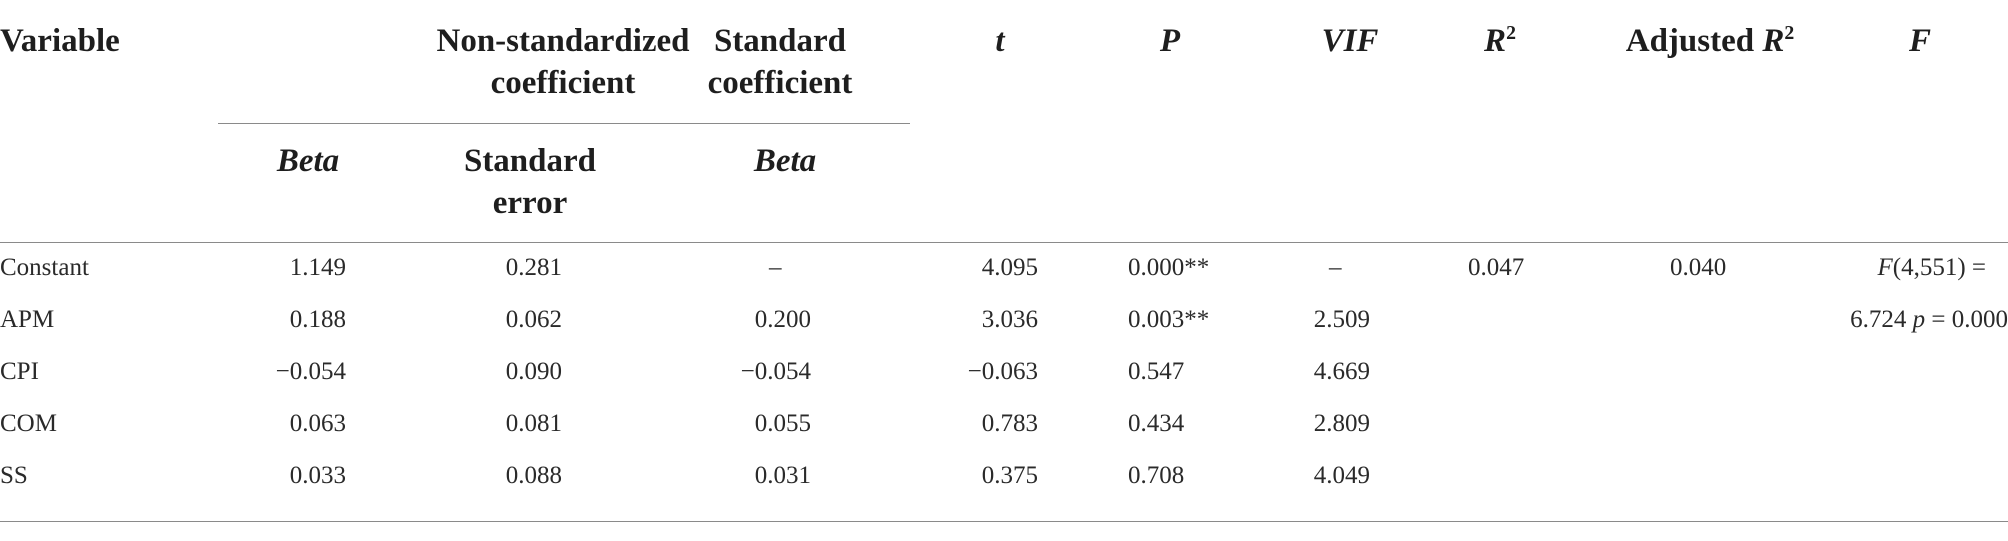 The width and height of the screenshot is (2008, 541). Describe the element at coordinates (775, 267) in the screenshot. I see `cell-std-beta: –` at that location.